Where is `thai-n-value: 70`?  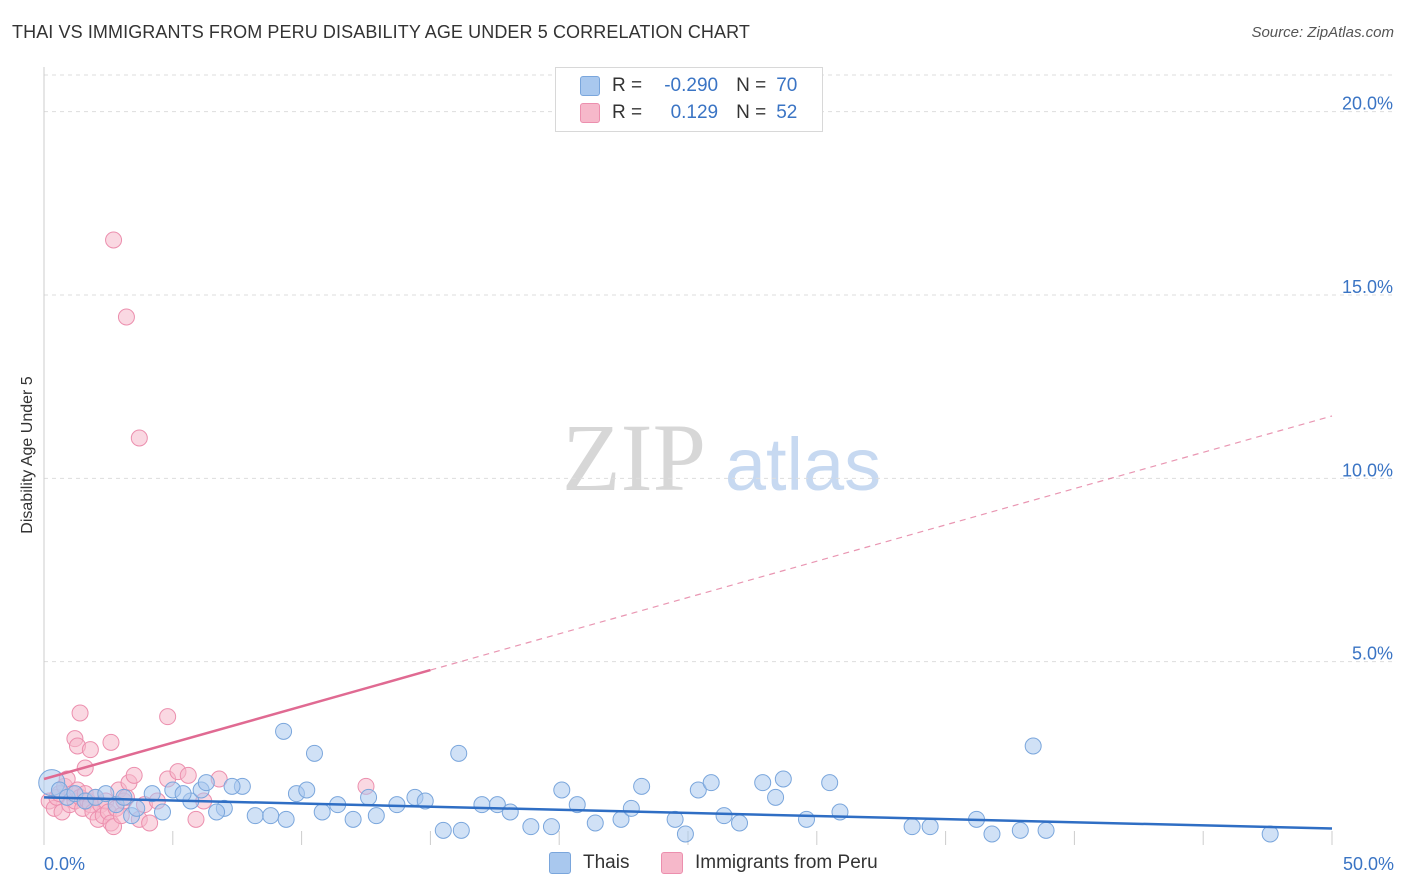
thai-n-value: 70 is located at coordinates (787, 85).